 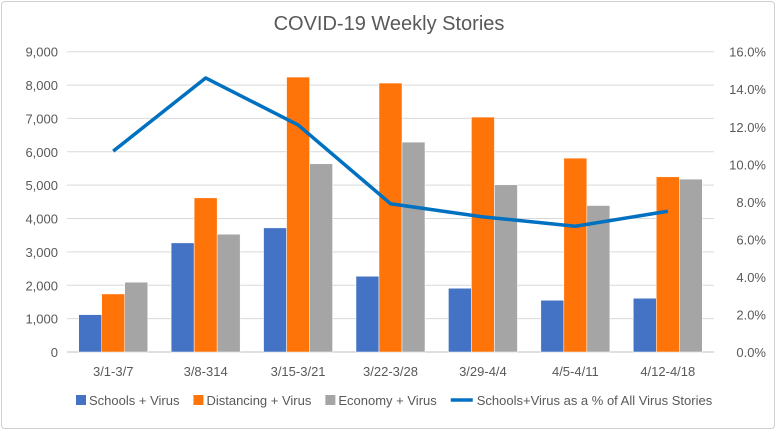 What do you see at coordinates (41, 52) in the screenshot?
I see `y-left-tick-label: 9,000` at bounding box center [41, 52].